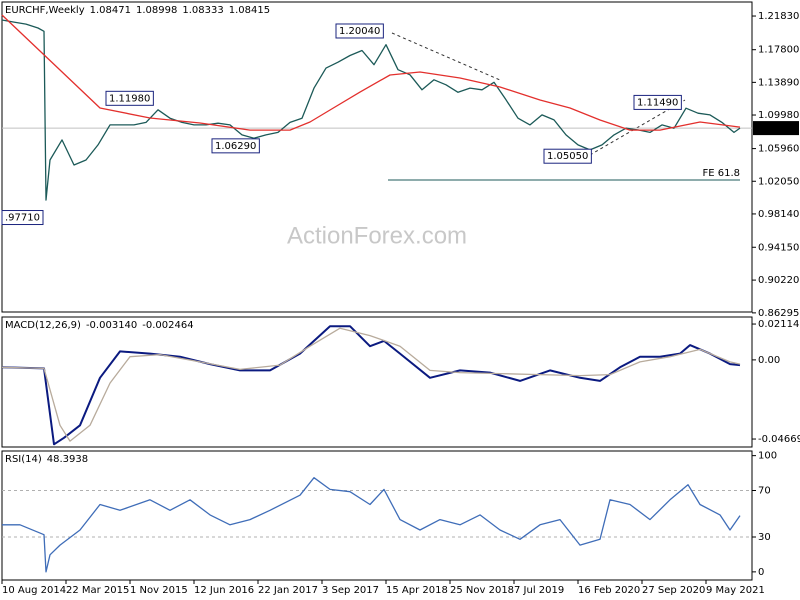 This screenshot has height=600, width=800. I want to click on fe-label: FE 61.8, so click(721, 173).